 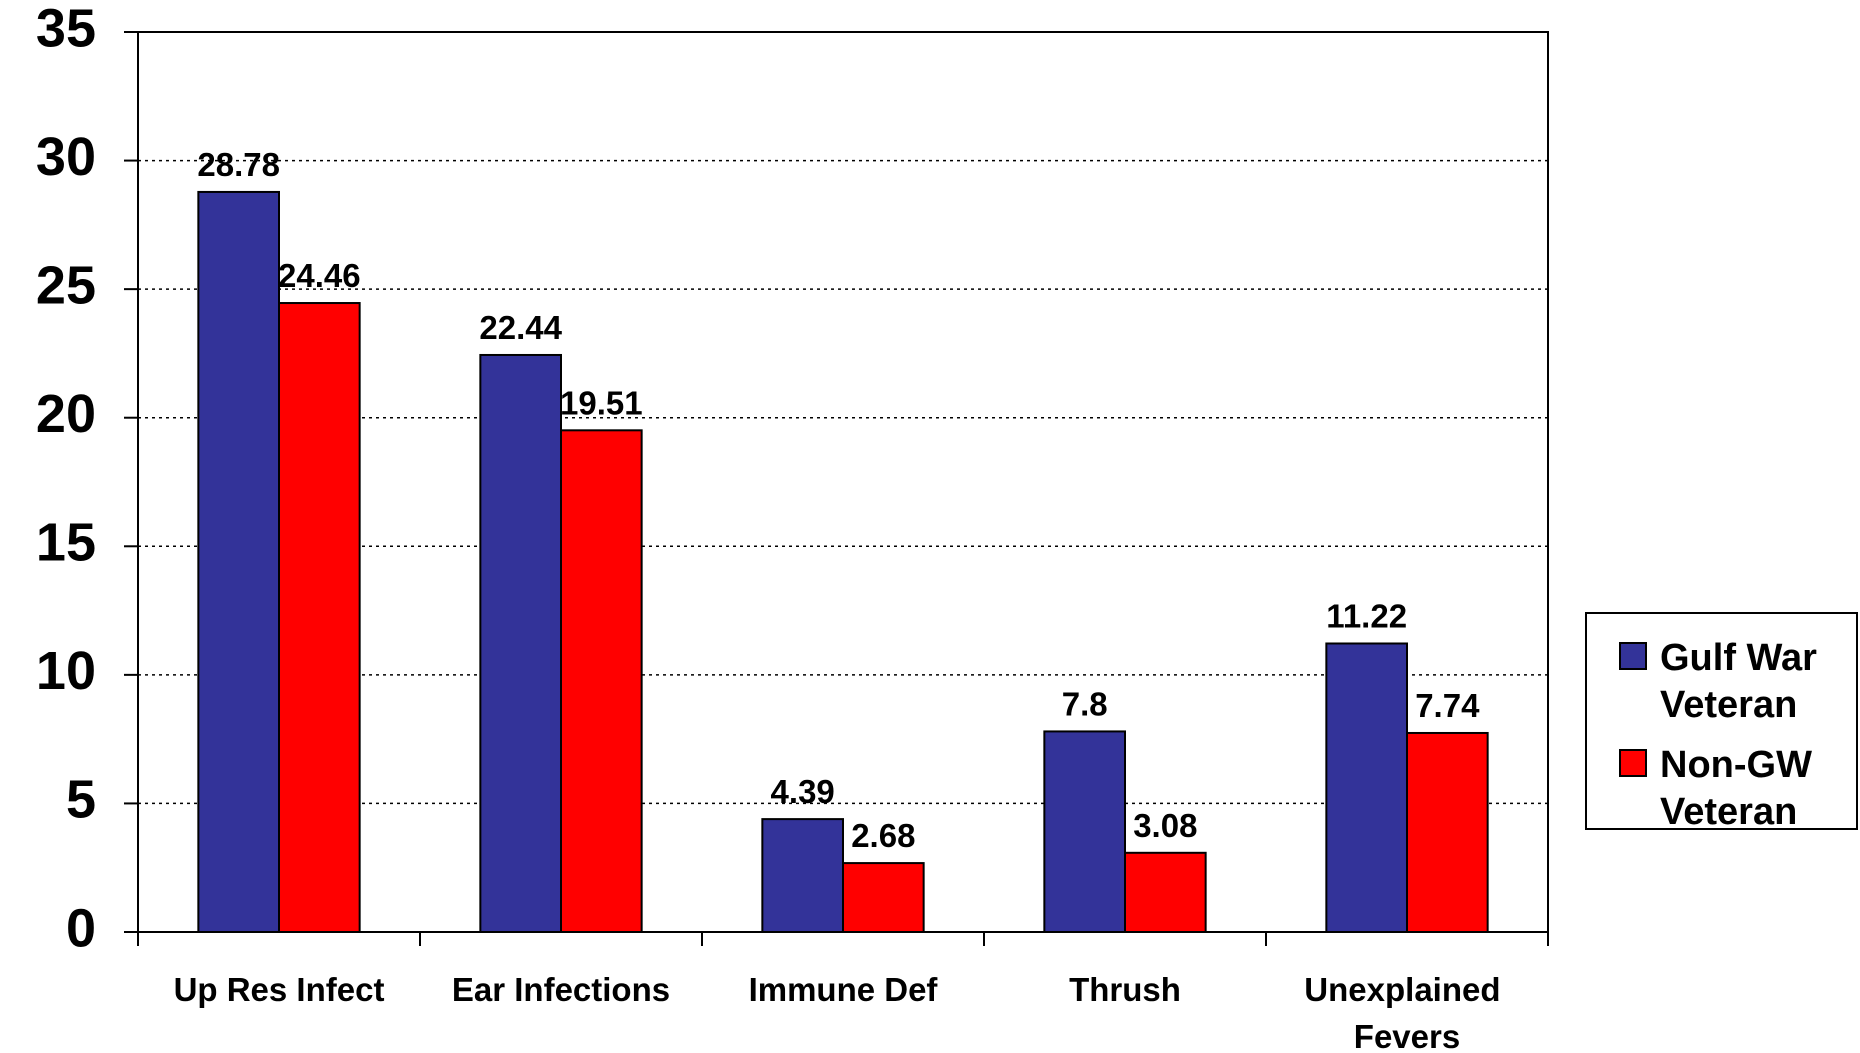 What do you see at coordinates (66, 414) in the screenshot?
I see `y-tick-label: 20` at bounding box center [66, 414].